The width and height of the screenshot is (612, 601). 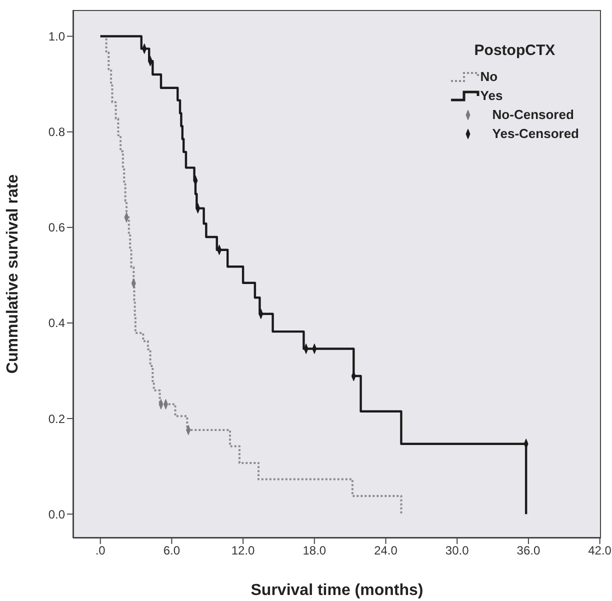 What do you see at coordinates (386, 551) in the screenshot?
I see `x-tick-label: 24.0` at bounding box center [386, 551].